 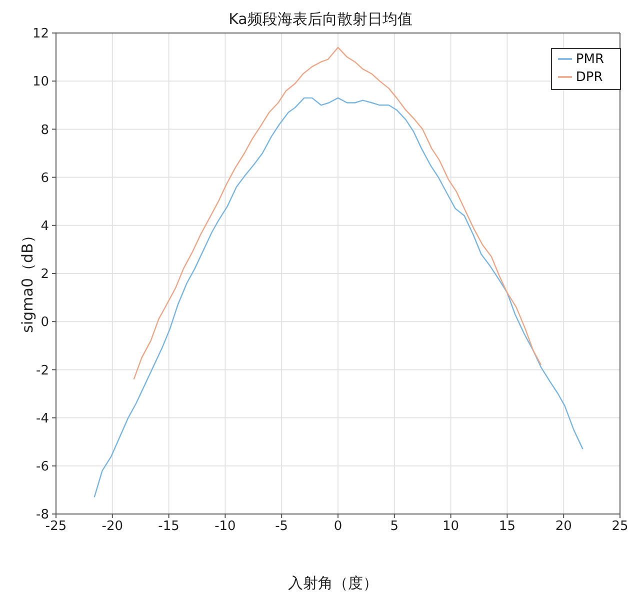 What do you see at coordinates (44, 274) in the screenshot?
I see `y-tick-label: 2` at bounding box center [44, 274].